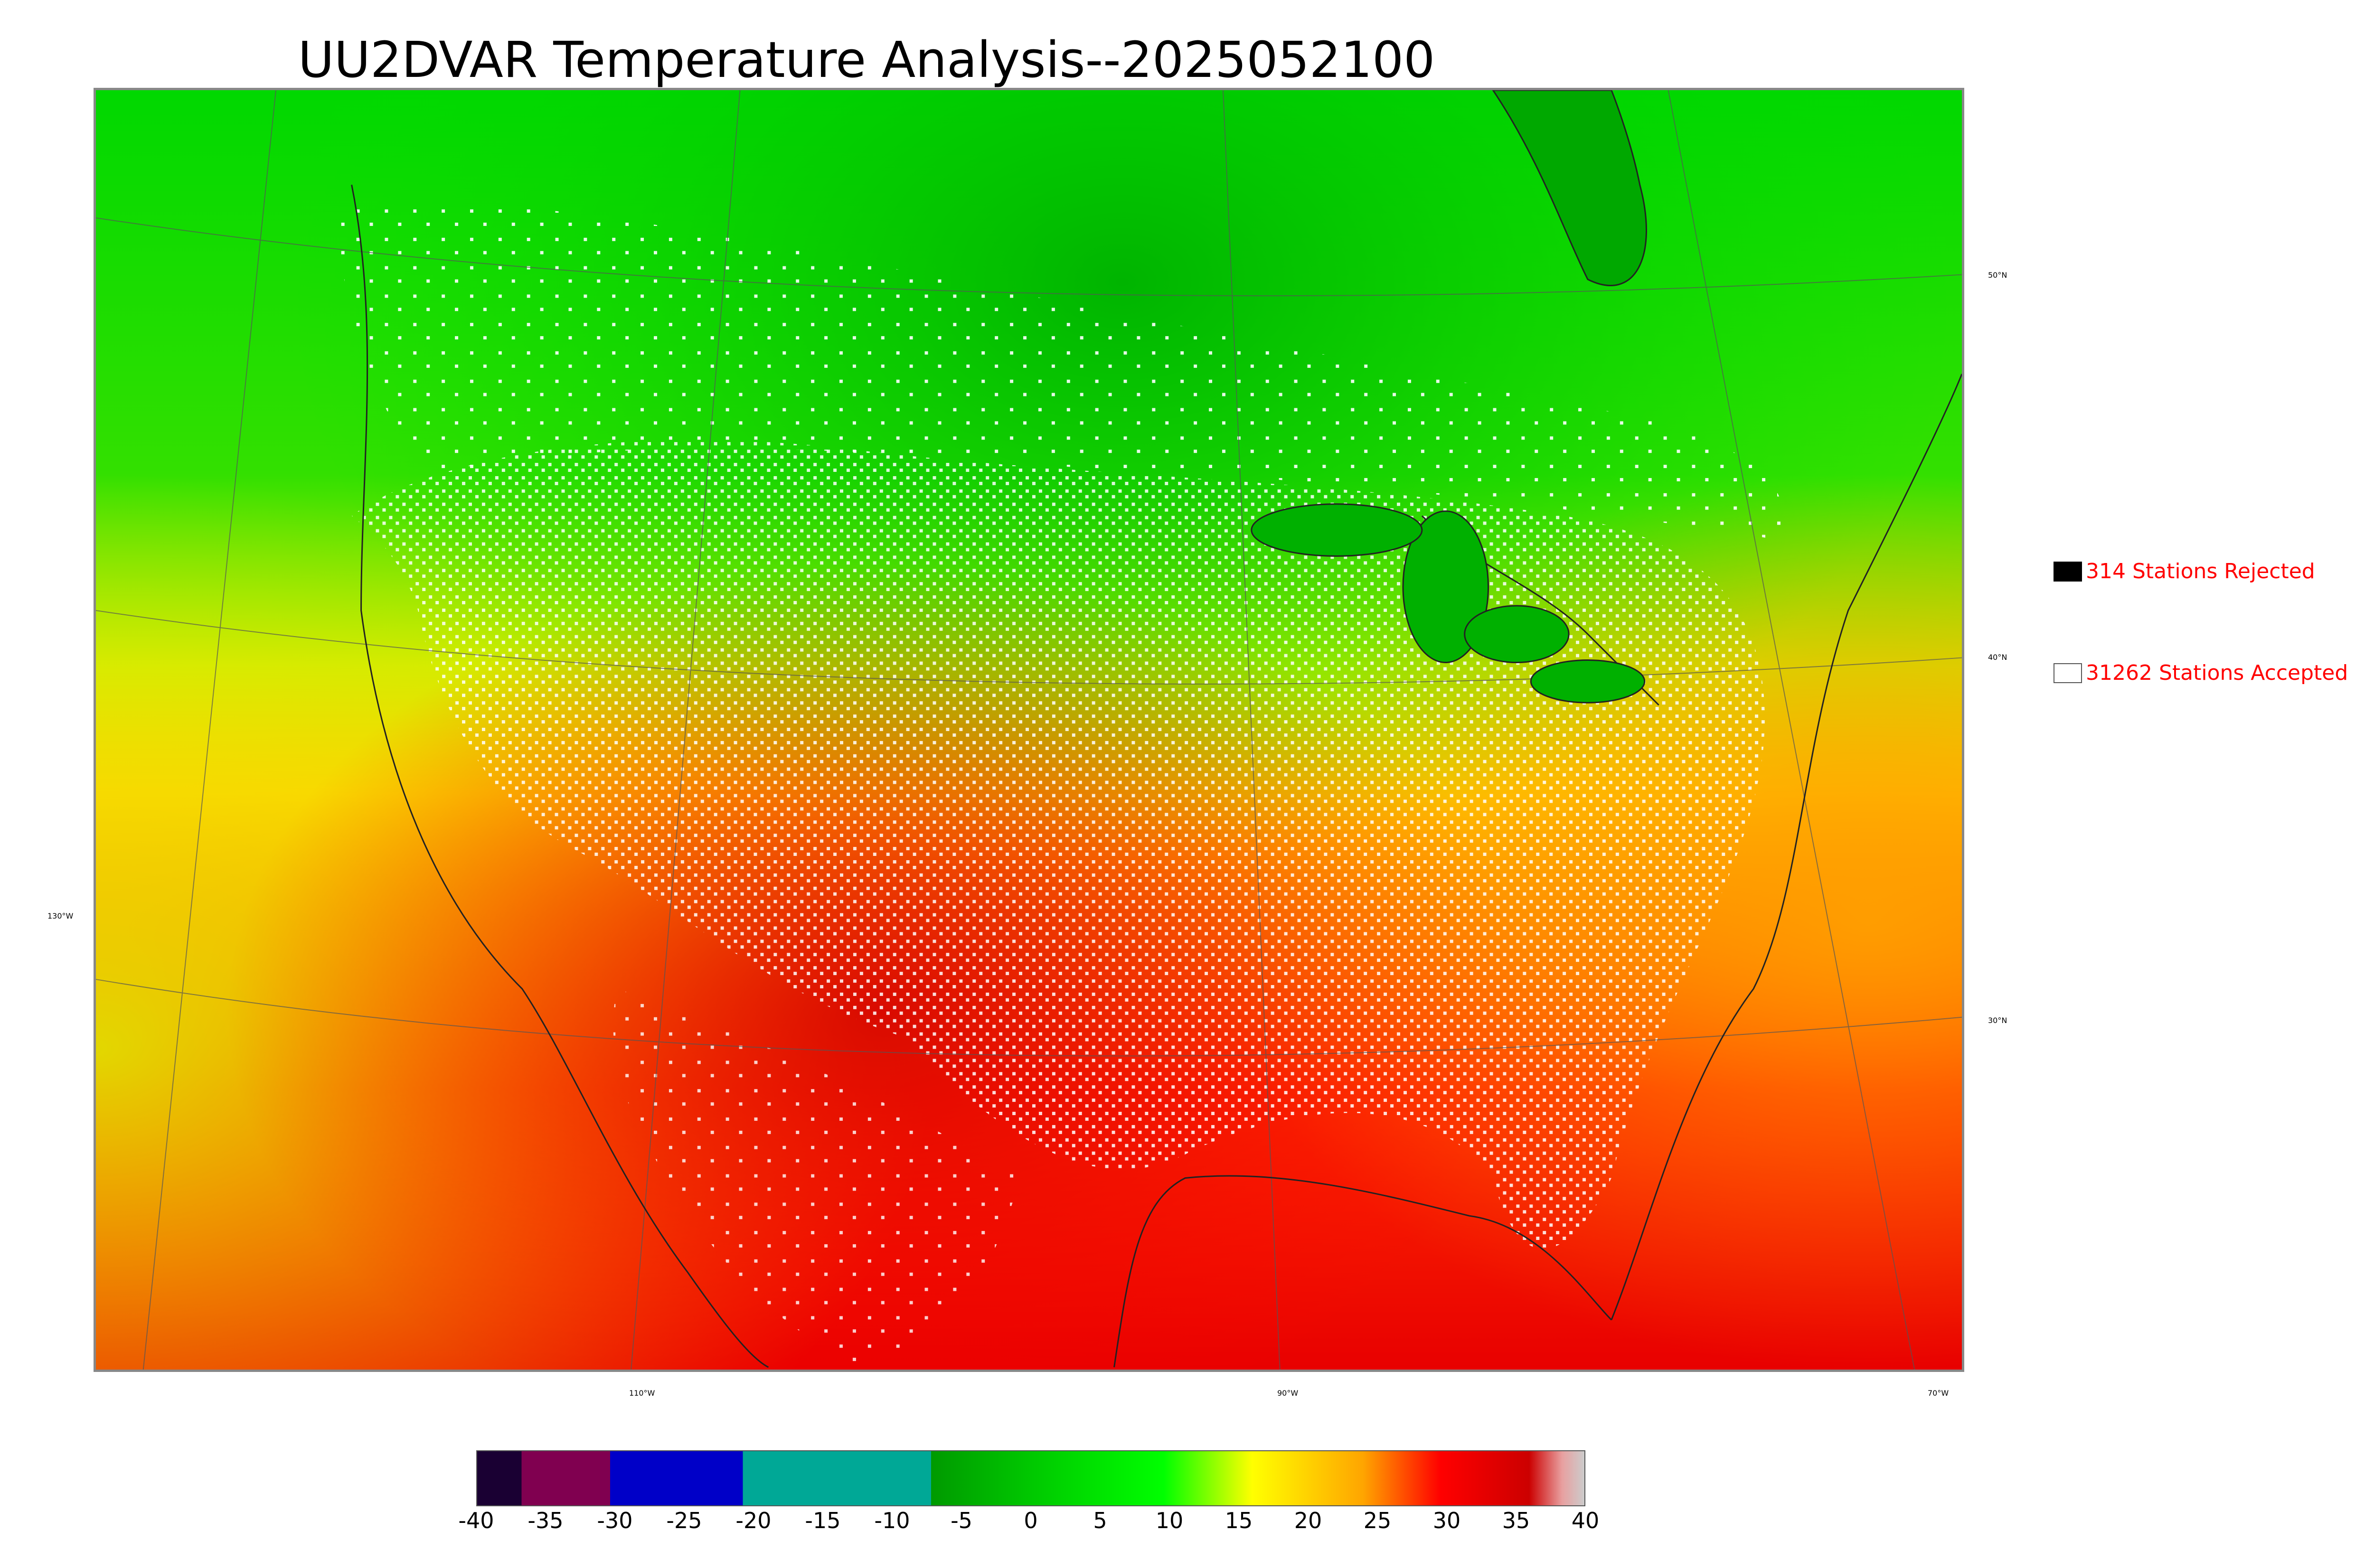  What do you see at coordinates (2068, 572) in the screenshot?
I see `rejected-swatch` at bounding box center [2068, 572].